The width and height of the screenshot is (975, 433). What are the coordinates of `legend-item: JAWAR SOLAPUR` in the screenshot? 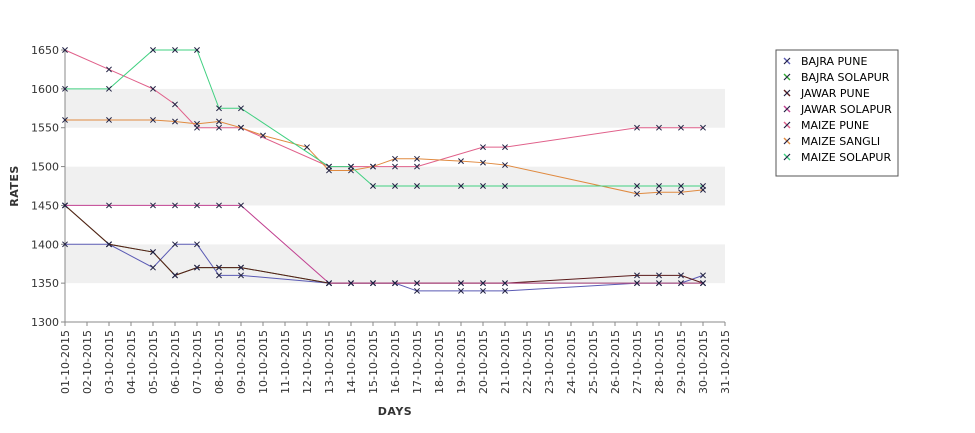 It's located at (837, 109).